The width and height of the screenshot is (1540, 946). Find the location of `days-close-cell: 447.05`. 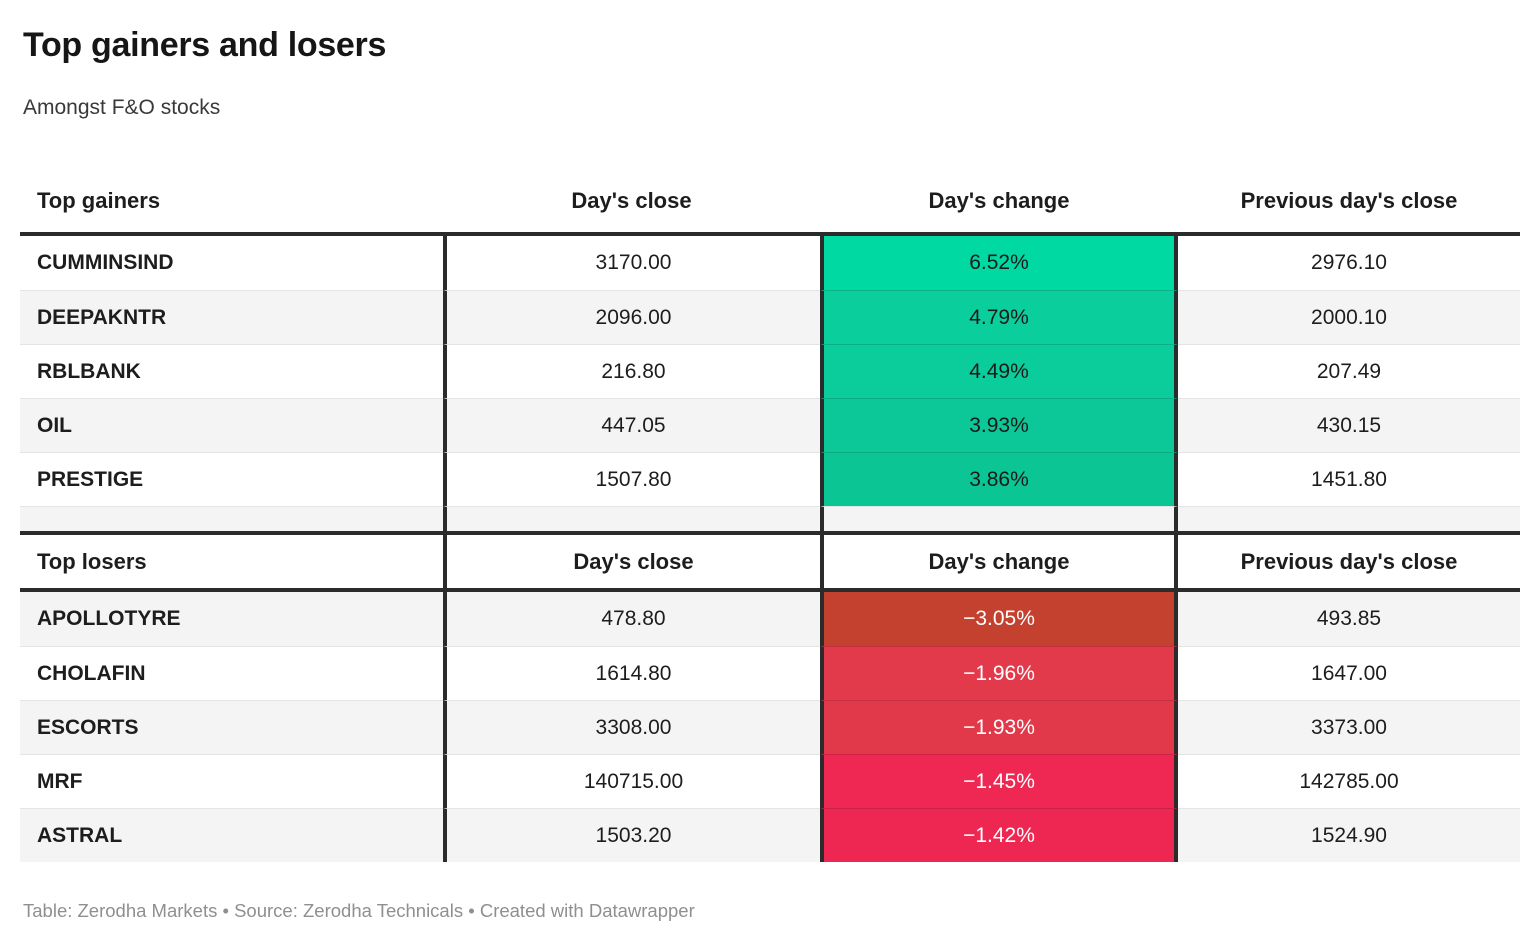

days-close-cell: 447.05 is located at coordinates (631, 425).